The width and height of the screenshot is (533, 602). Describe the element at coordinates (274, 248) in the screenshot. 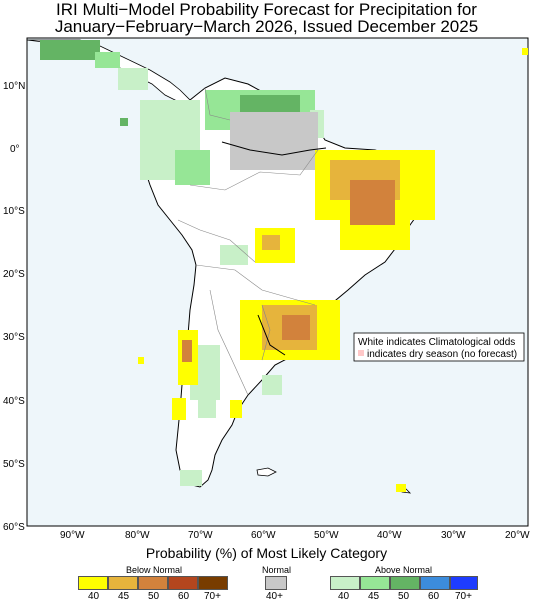

I see `rivers` at that location.